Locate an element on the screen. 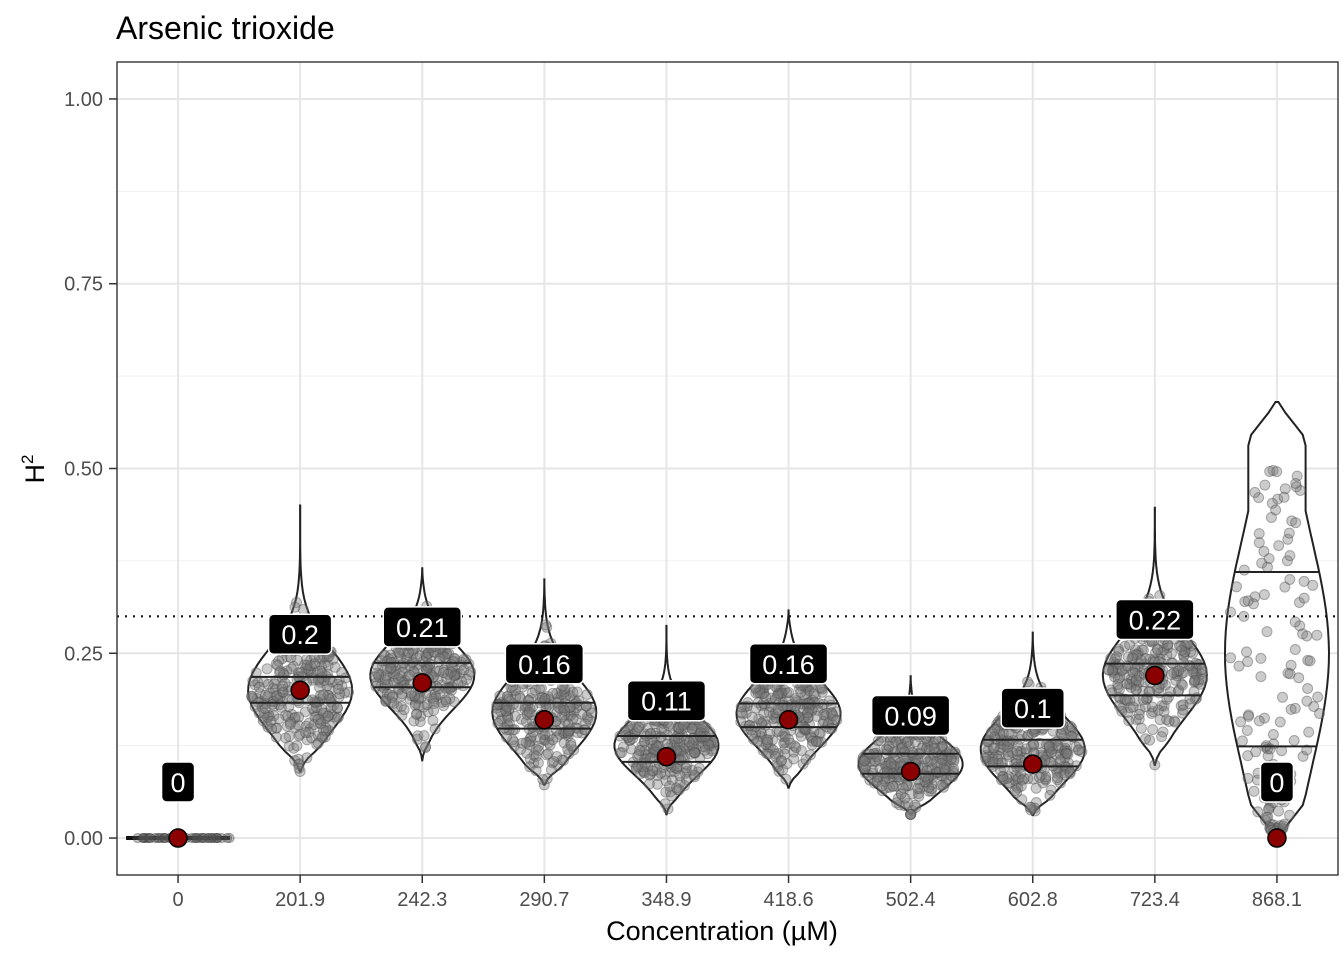  y-tick-label: 0.00 is located at coordinates (83, 839).